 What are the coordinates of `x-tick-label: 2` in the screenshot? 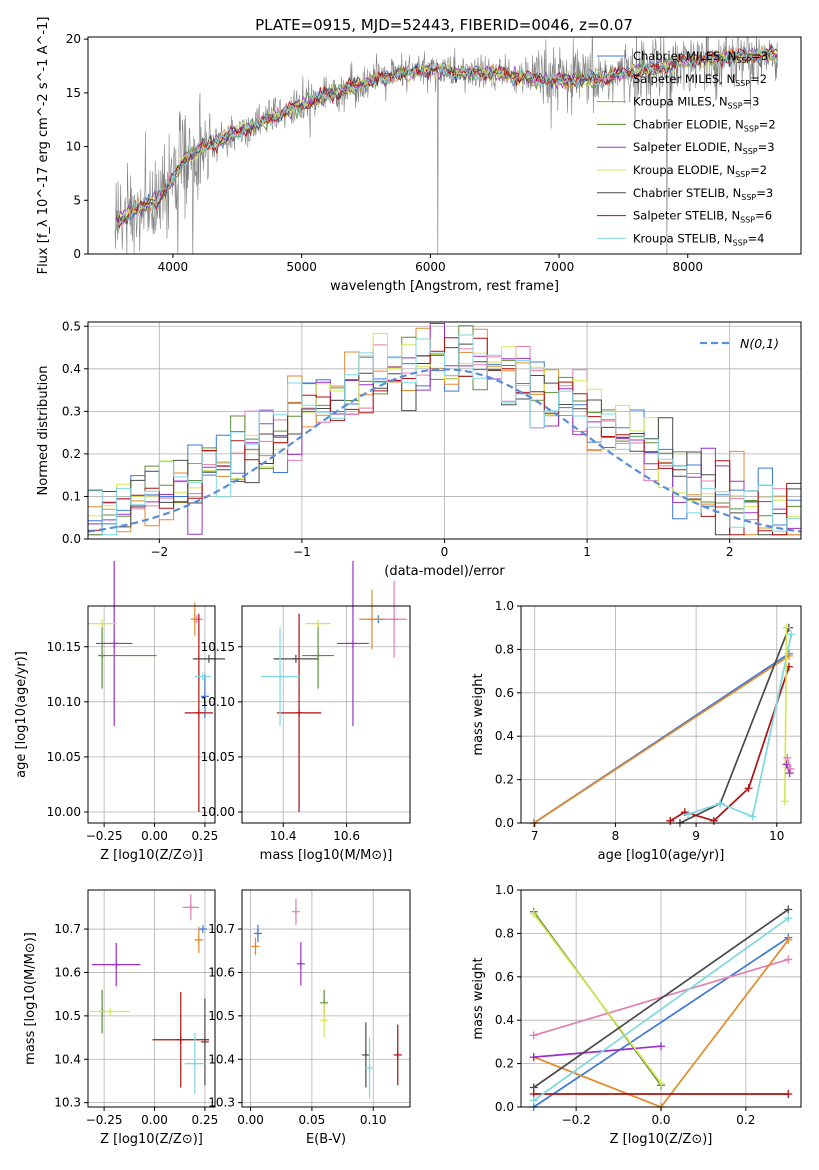 It's located at (730, 552).